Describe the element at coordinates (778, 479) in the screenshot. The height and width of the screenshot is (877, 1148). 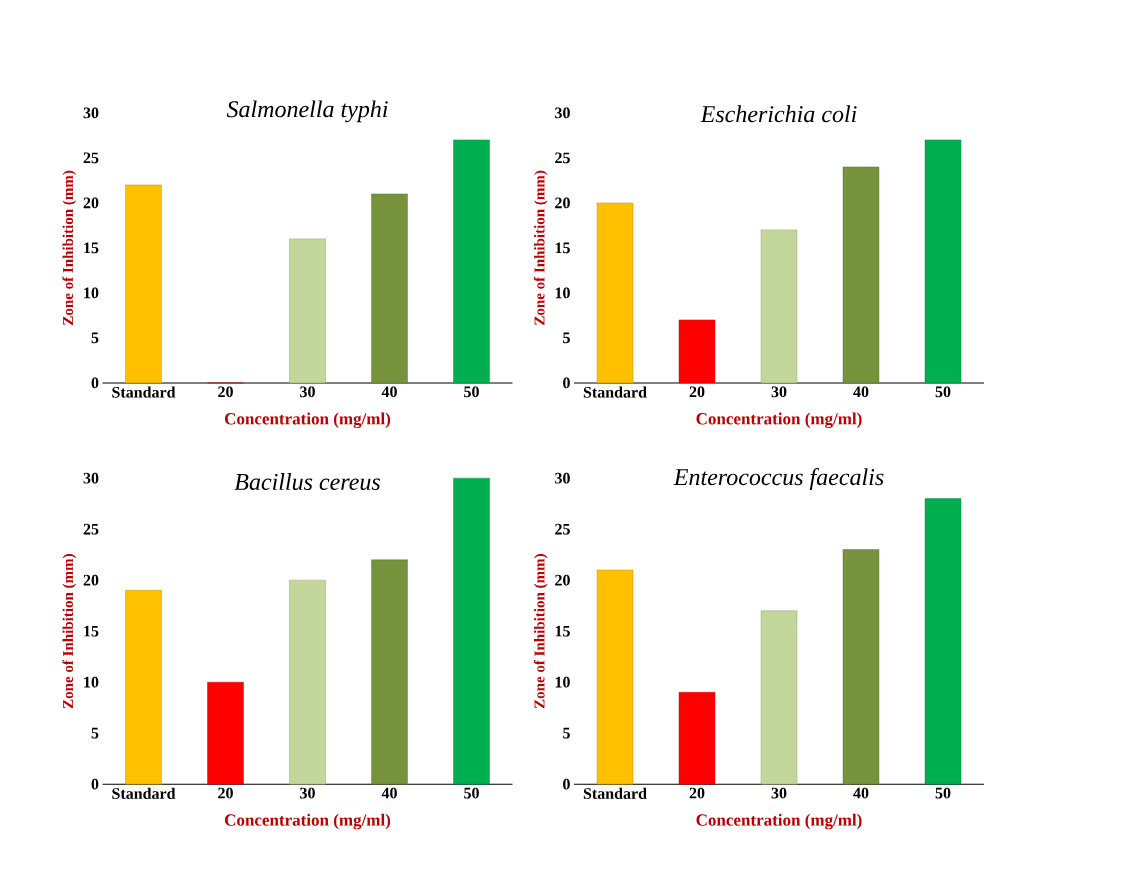
I see `chart-title: Enterococcus faecalis` at that location.